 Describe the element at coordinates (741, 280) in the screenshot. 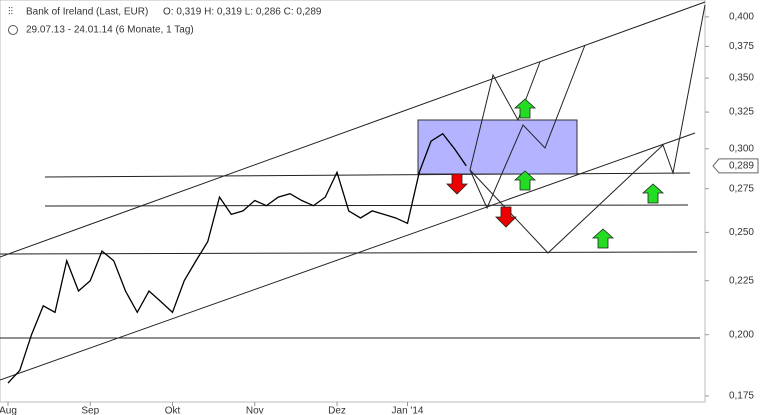

I see `y-tick-label: 0,225` at that location.